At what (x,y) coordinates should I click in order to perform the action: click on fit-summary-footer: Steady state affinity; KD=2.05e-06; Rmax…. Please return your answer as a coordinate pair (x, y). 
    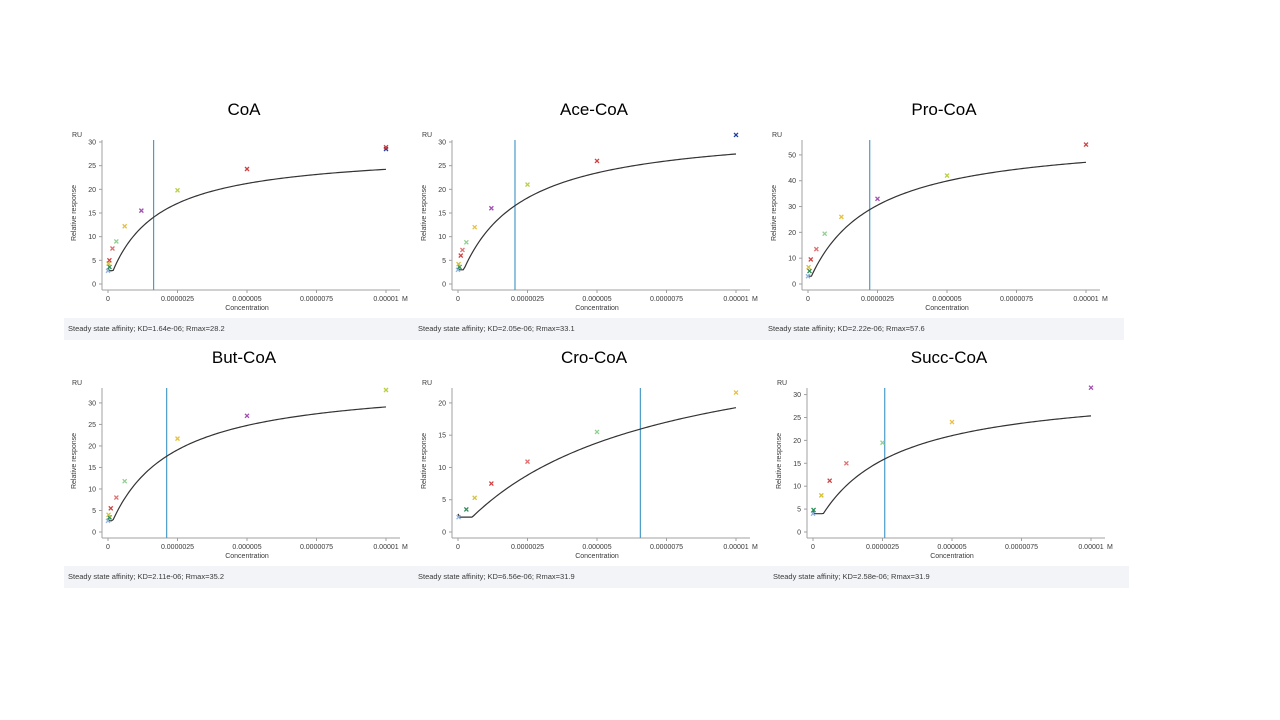
    Looking at the image, I should click on (594, 329).